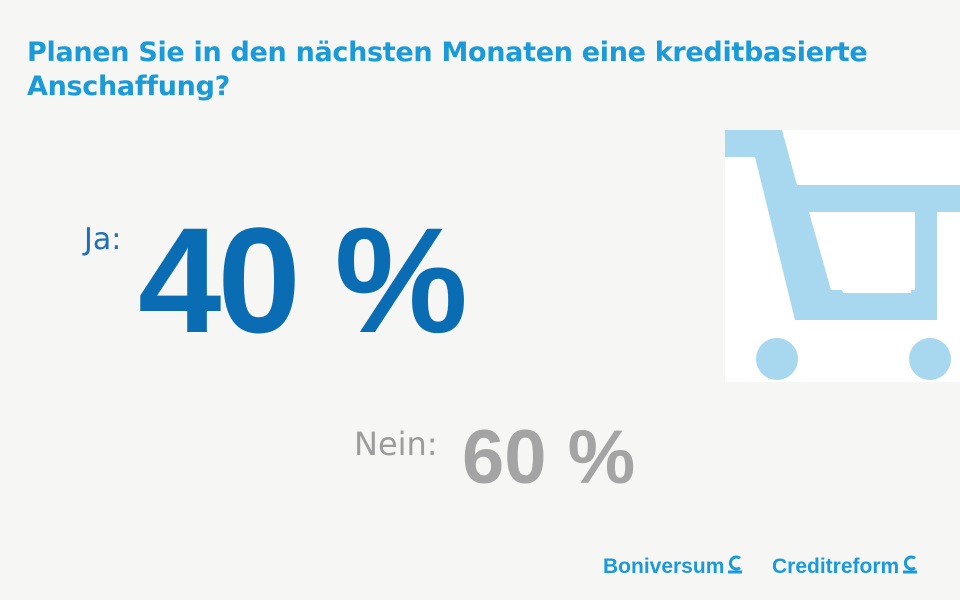 The height and width of the screenshot is (600, 960). I want to click on no-percentage: 60 %, so click(549, 457).